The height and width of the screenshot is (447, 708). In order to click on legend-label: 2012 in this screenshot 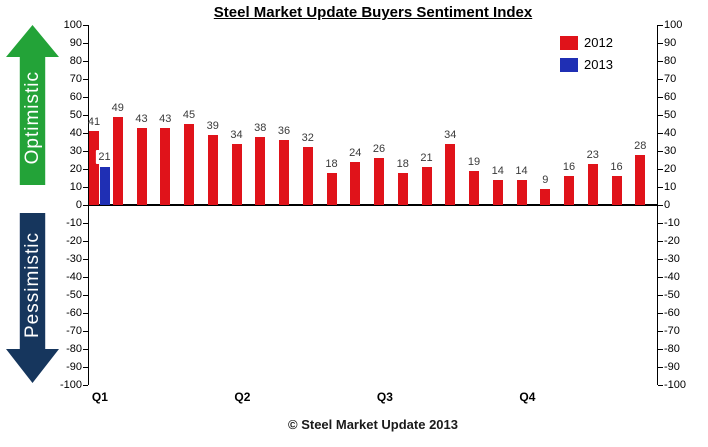, I will do `click(598, 42)`.